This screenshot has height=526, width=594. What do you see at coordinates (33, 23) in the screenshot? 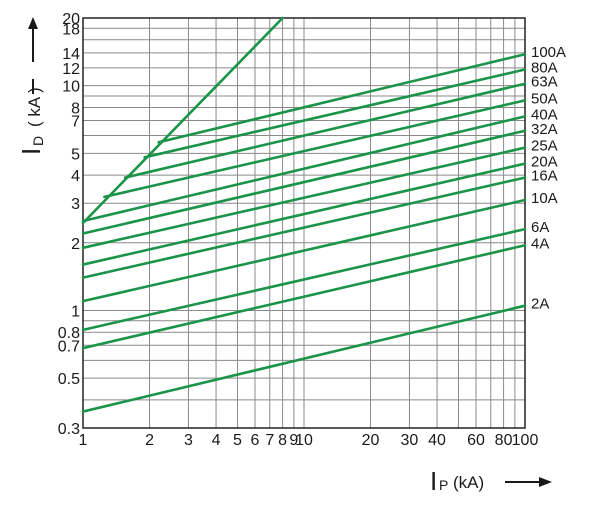
I see `y-axis-arrow-head` at bounding box center [33, 23].